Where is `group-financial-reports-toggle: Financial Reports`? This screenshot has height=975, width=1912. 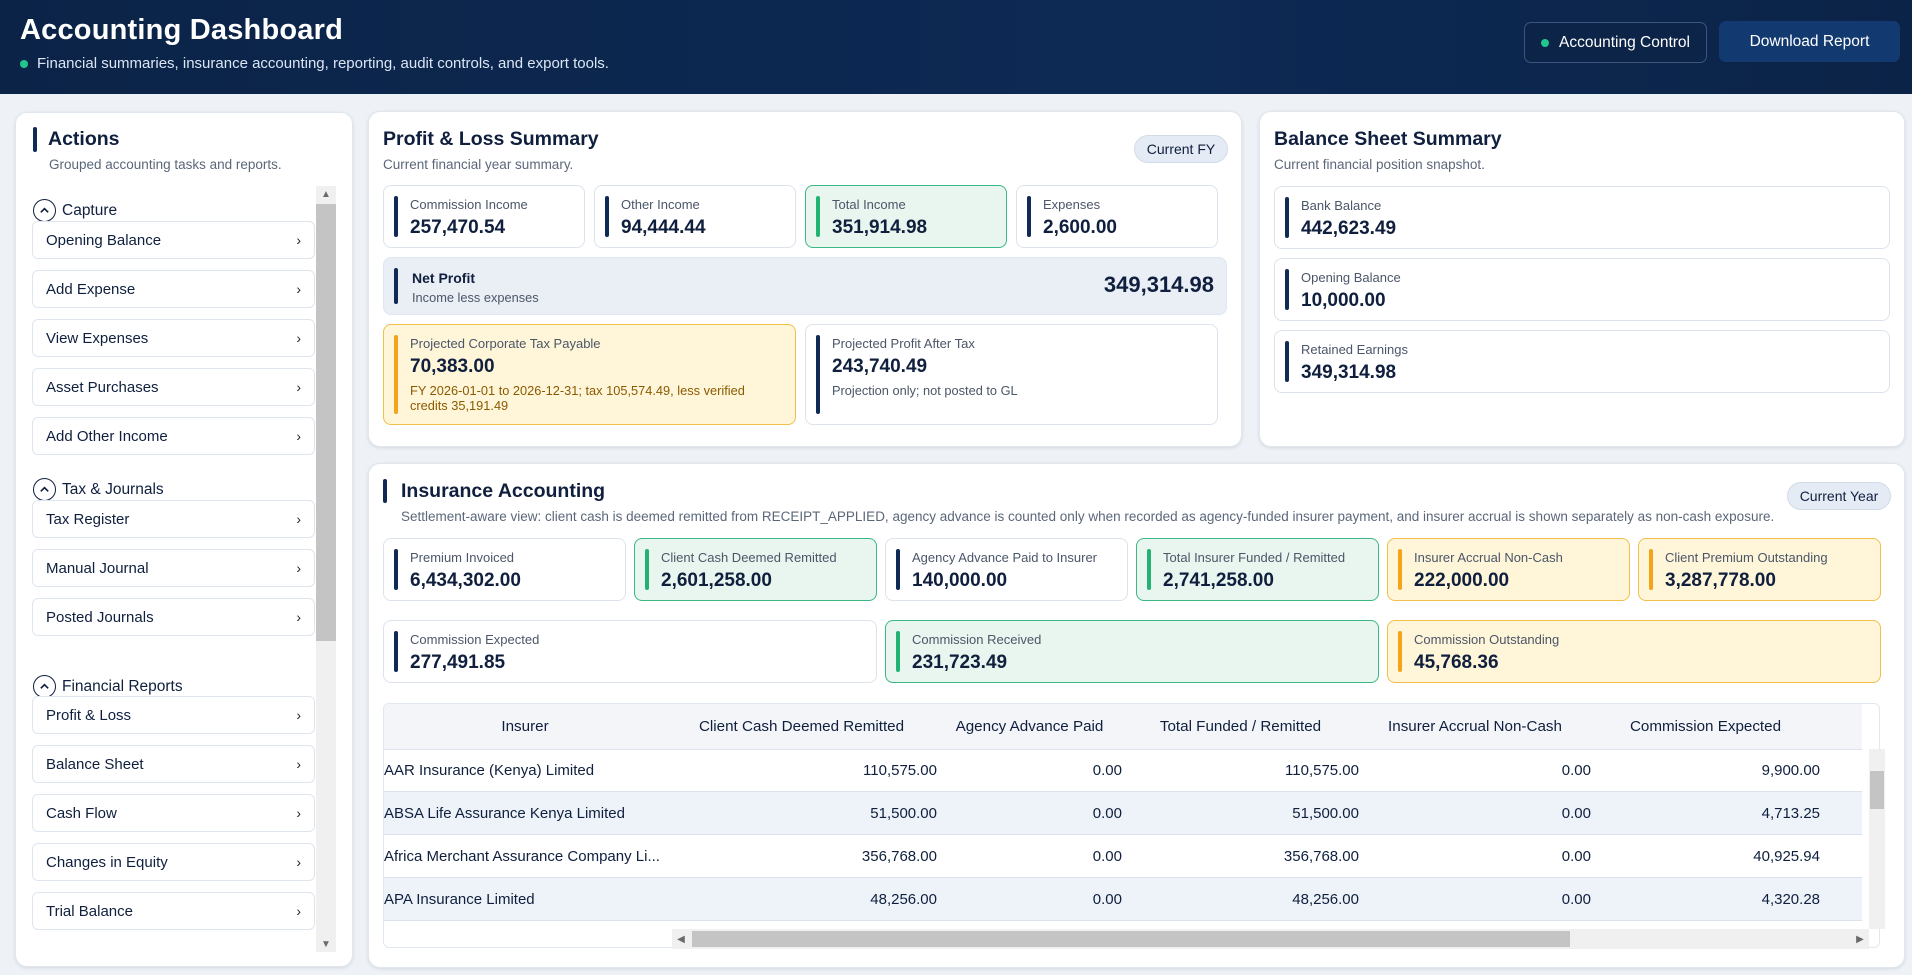 group-financial-reports-toggle: Financial Reports is located at coordinates (108, 686).